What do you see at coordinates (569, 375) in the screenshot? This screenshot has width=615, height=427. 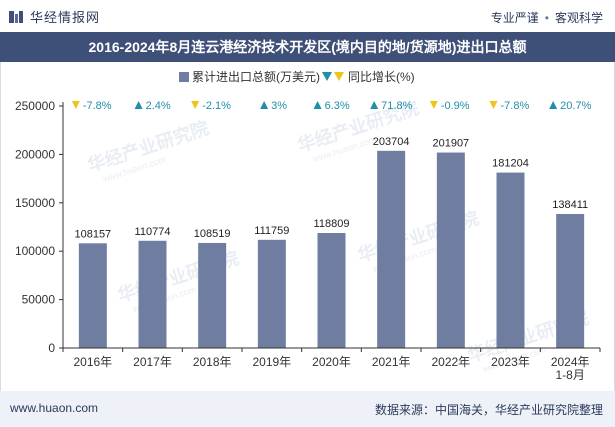 I see `x-tick-label: 1-8月` at bounding box center [569, 375].